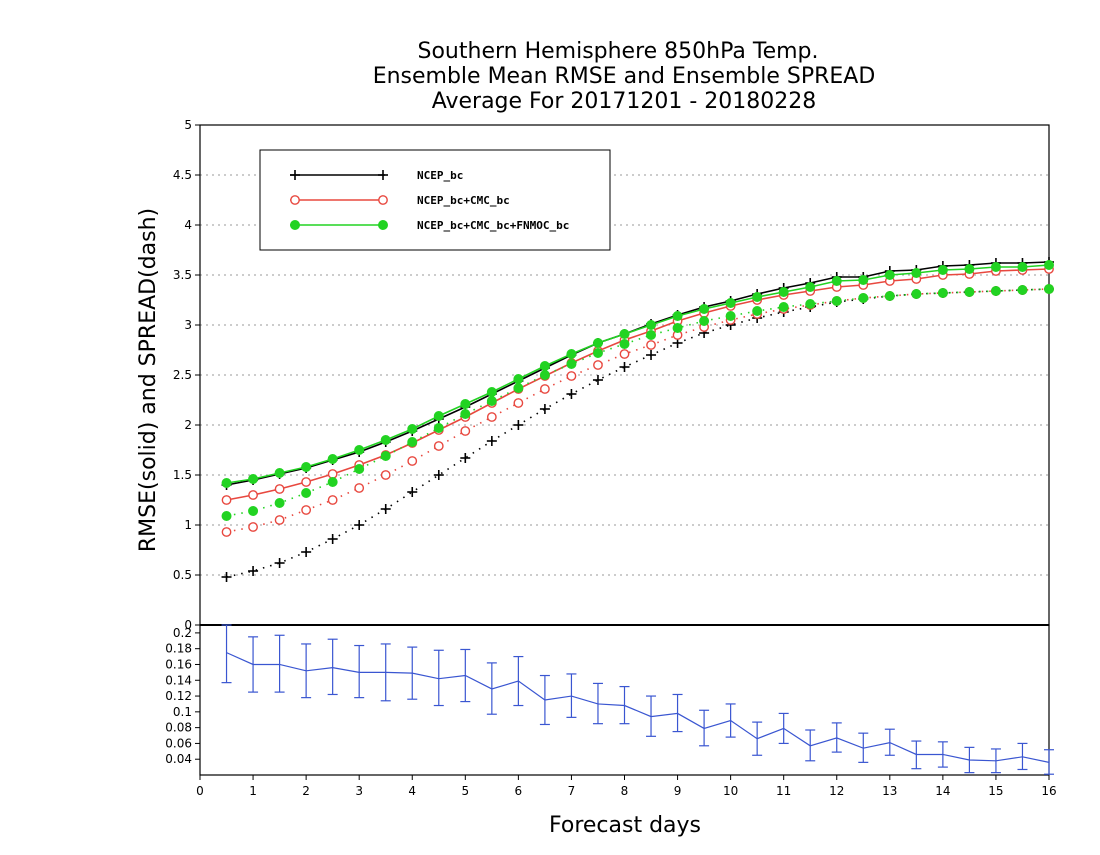  I want to click on difference-line, so click(638, 707).